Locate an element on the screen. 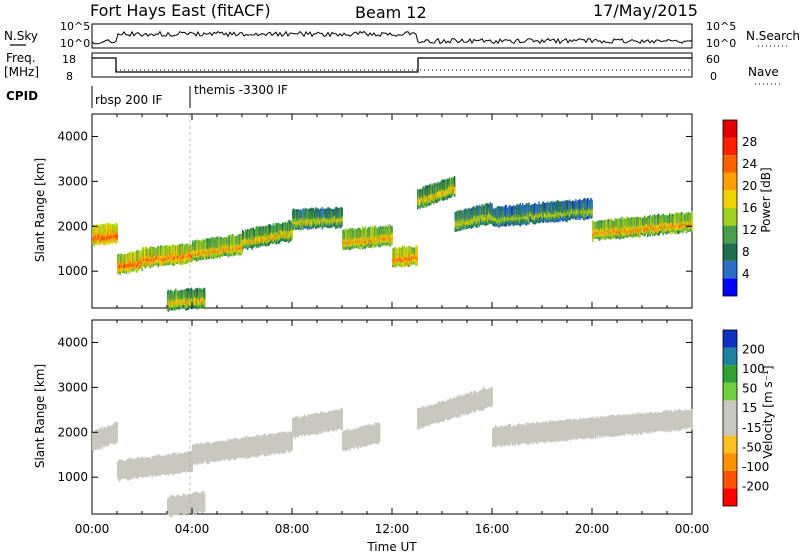  freq-panel is located at coordinates (392, 65).